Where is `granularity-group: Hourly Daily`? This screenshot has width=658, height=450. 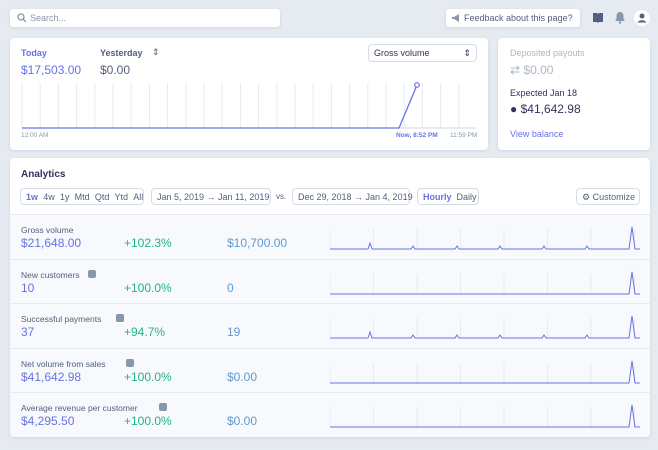 granularity-group: Hourly Daily is located at coordinates (448, 196).